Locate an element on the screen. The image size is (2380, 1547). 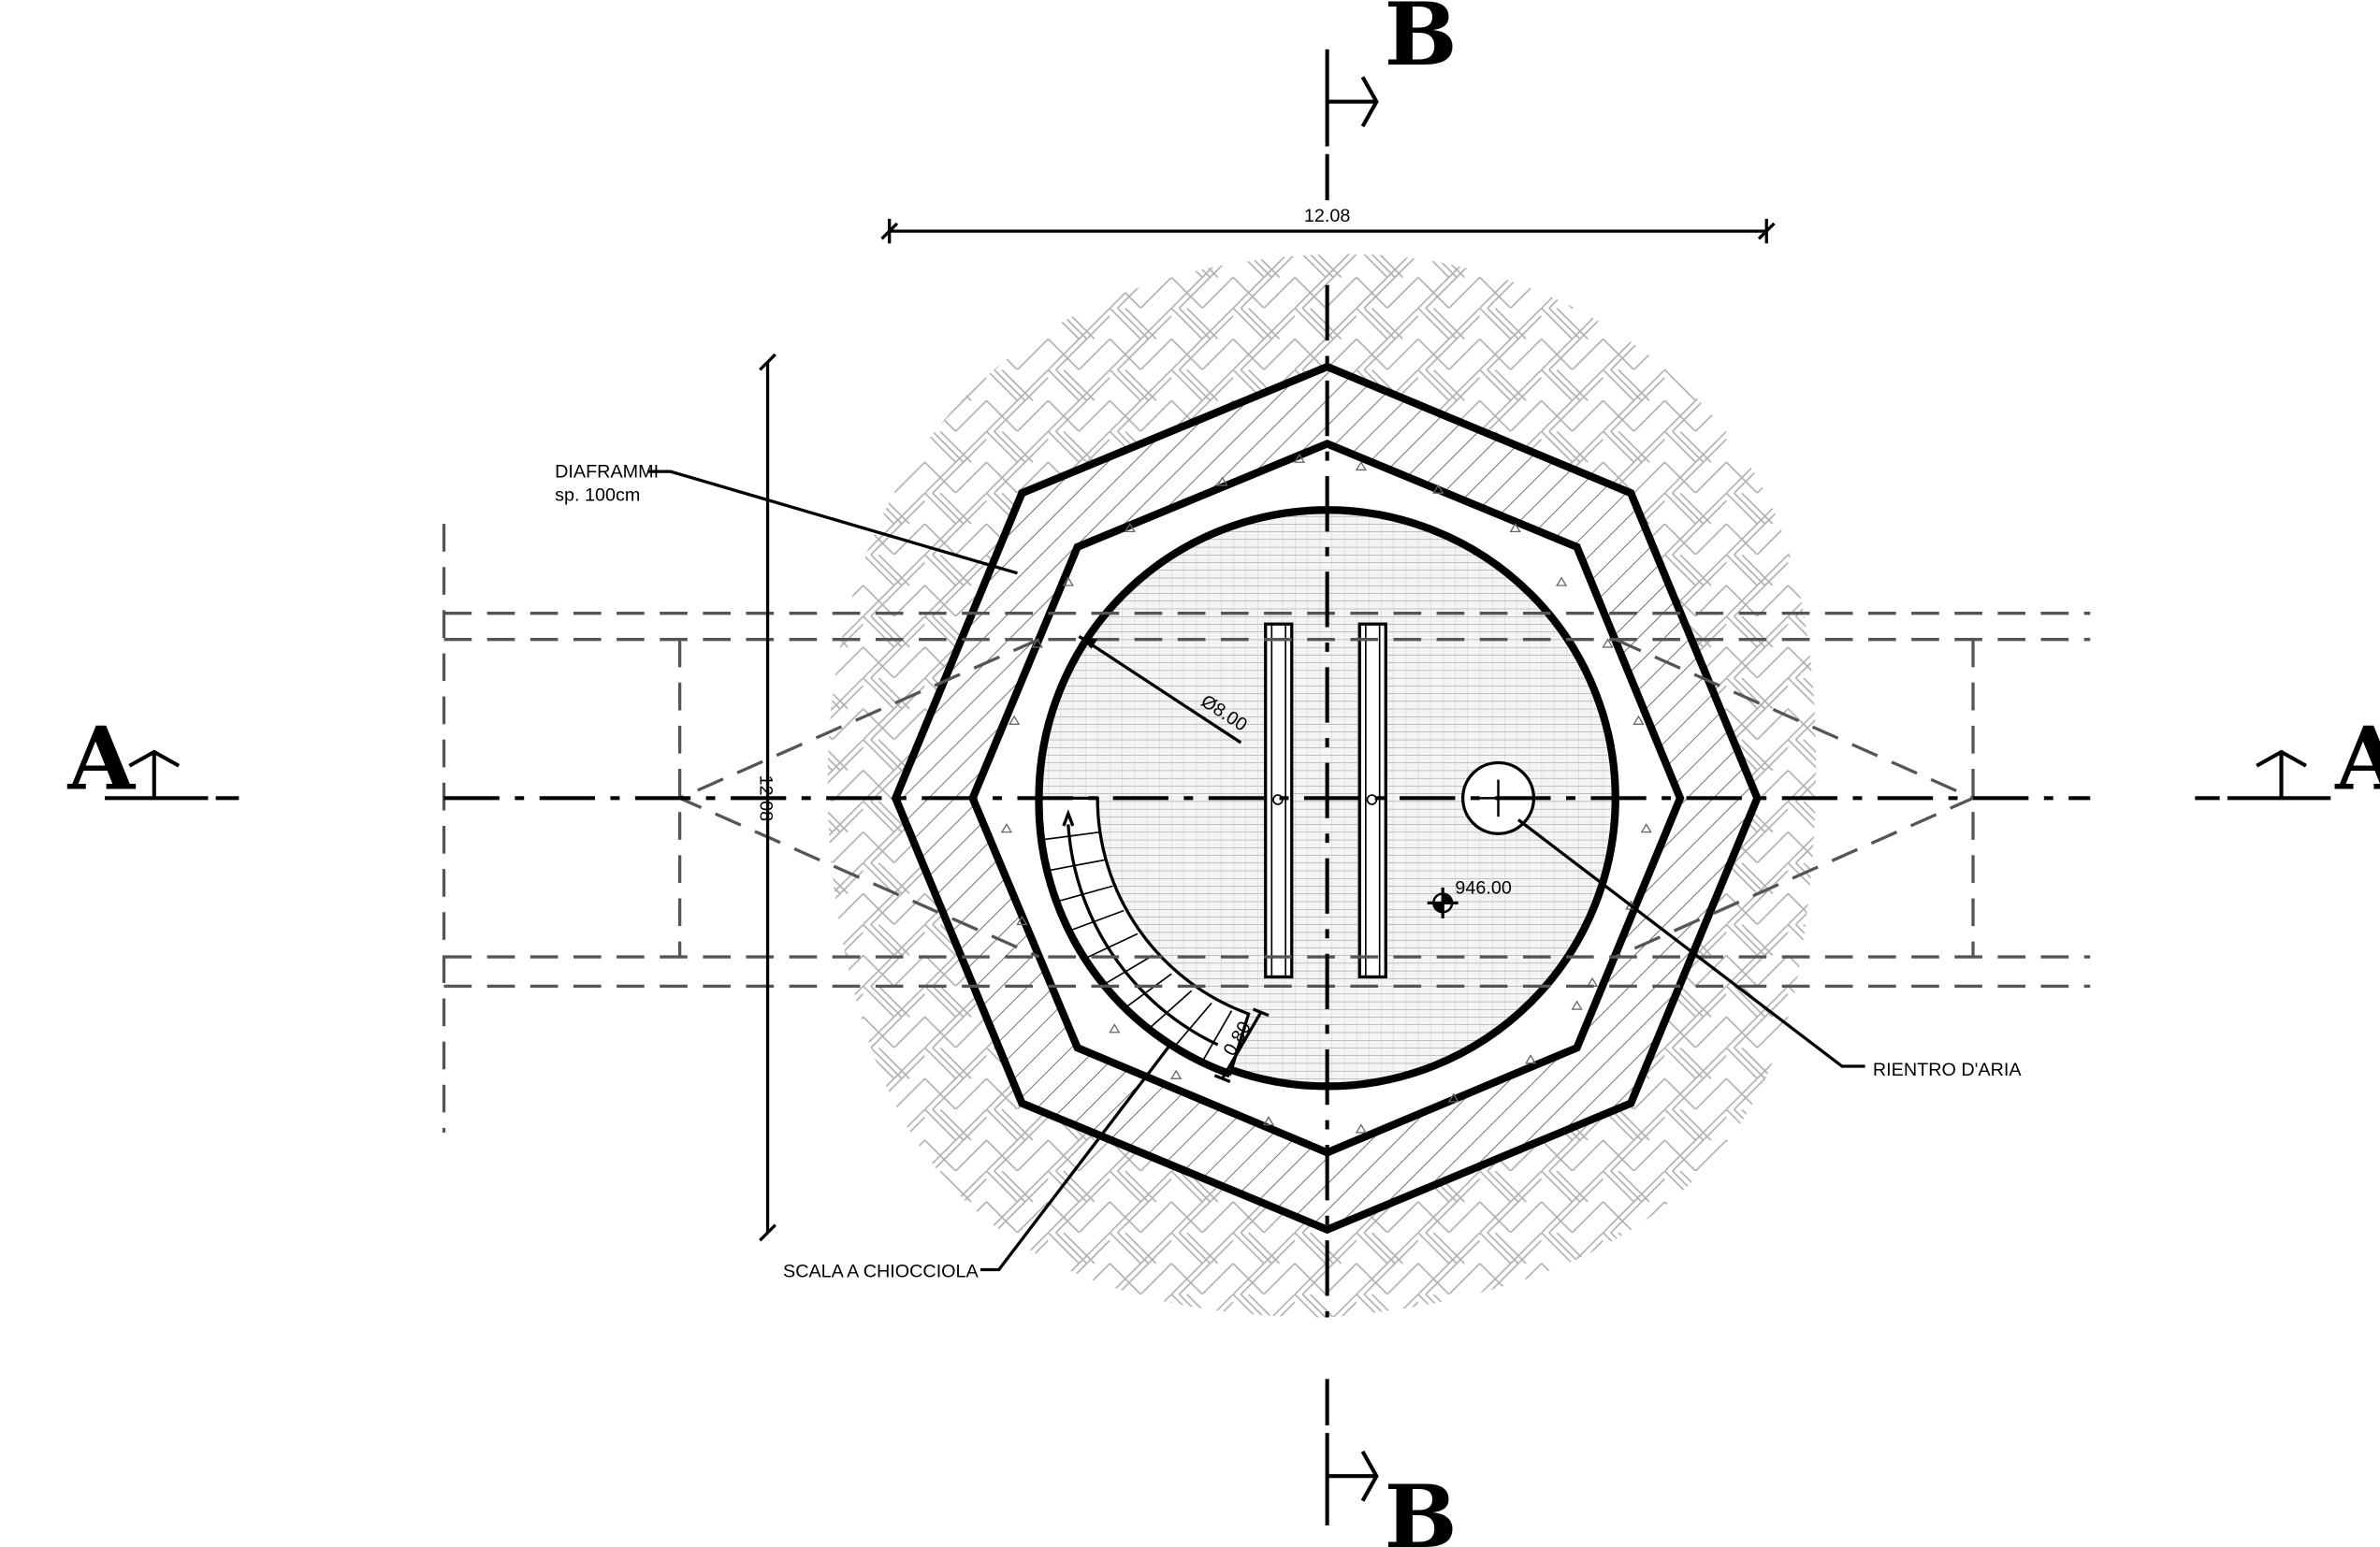
diaphragm-label-line2: sp. 100cm is located at coordinates (597, 494).